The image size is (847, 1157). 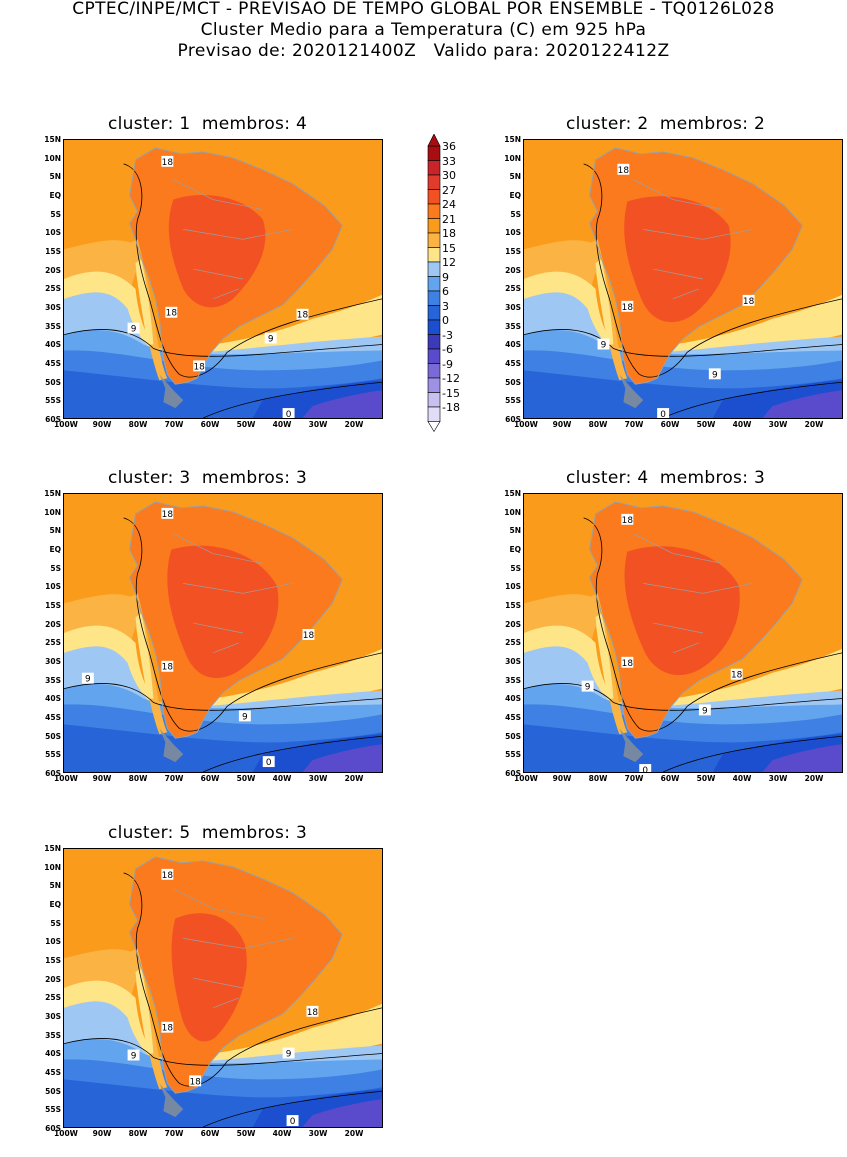 I want to click on colorbar-level-label: 33, so click(x=449, y=161).